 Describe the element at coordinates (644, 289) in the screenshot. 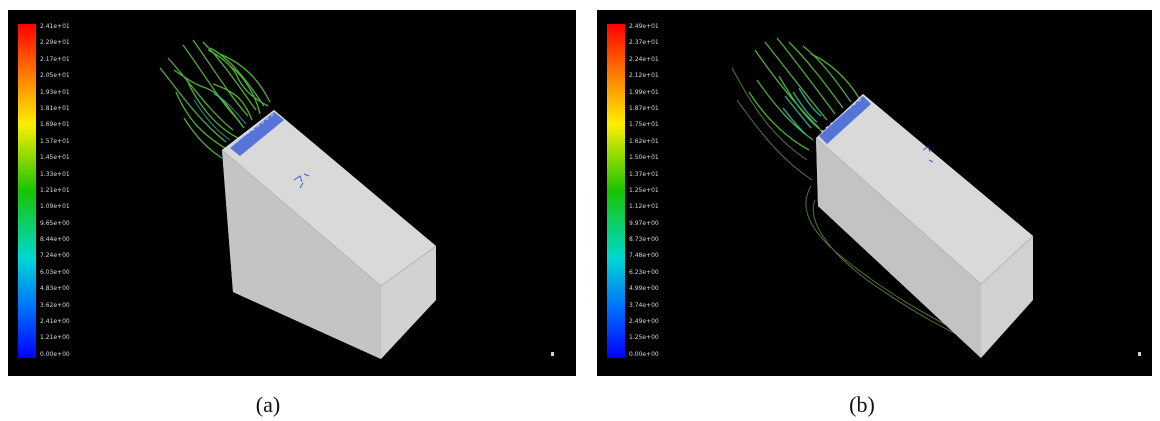

I see `colorbar-tick: 4.99e+00` at that location.